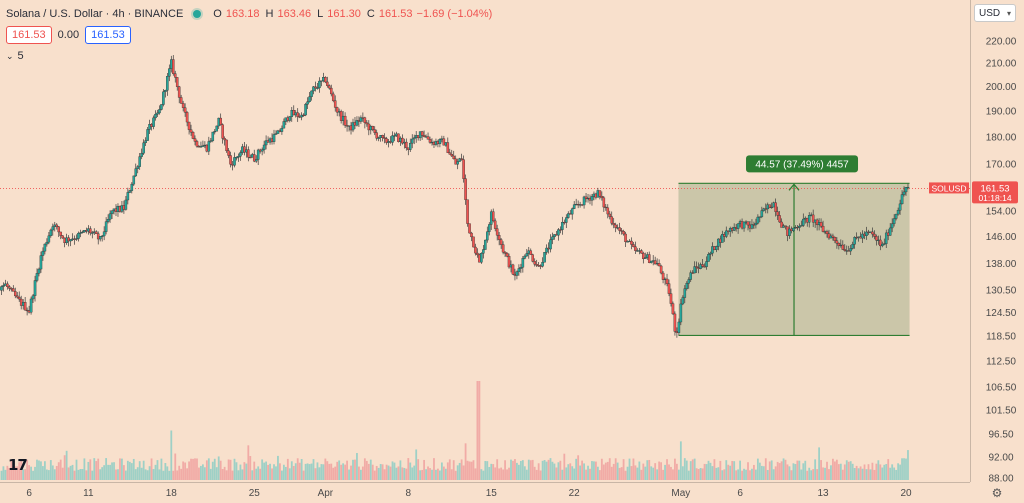 The width and height of the screenshot is (1024, 503). Describe the element at coordinates (18, 465) in the screenshot. I see `tradingview-logo: 17` at that location.